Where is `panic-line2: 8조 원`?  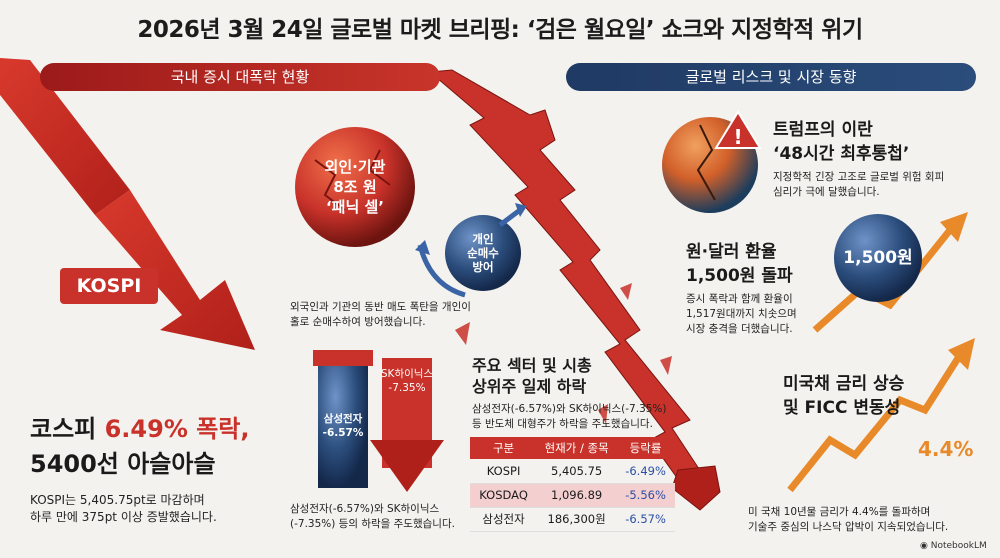
panic-line2: 8조 원 is located at coordinates (355, 187).